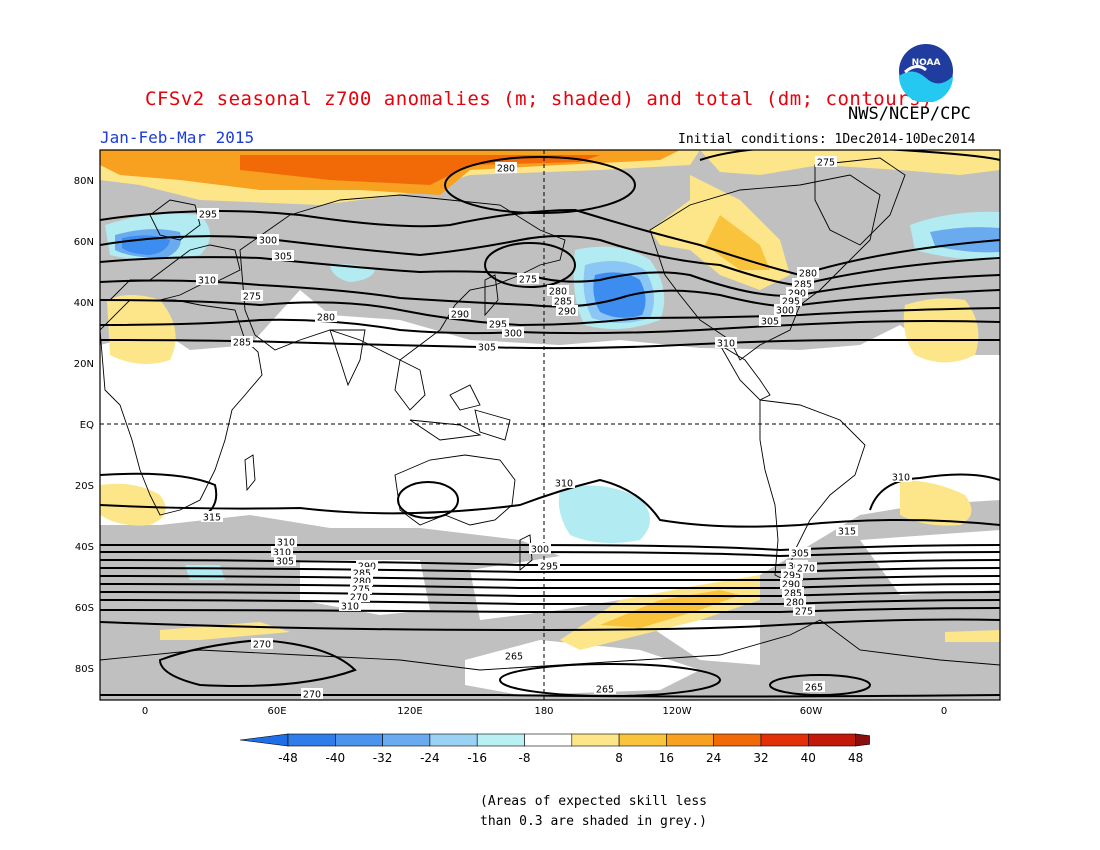  What do you see at coordinates (84, 242) in the screenshot?
I see `lat-label-60n: 60N` at bounding box center [84, 242].